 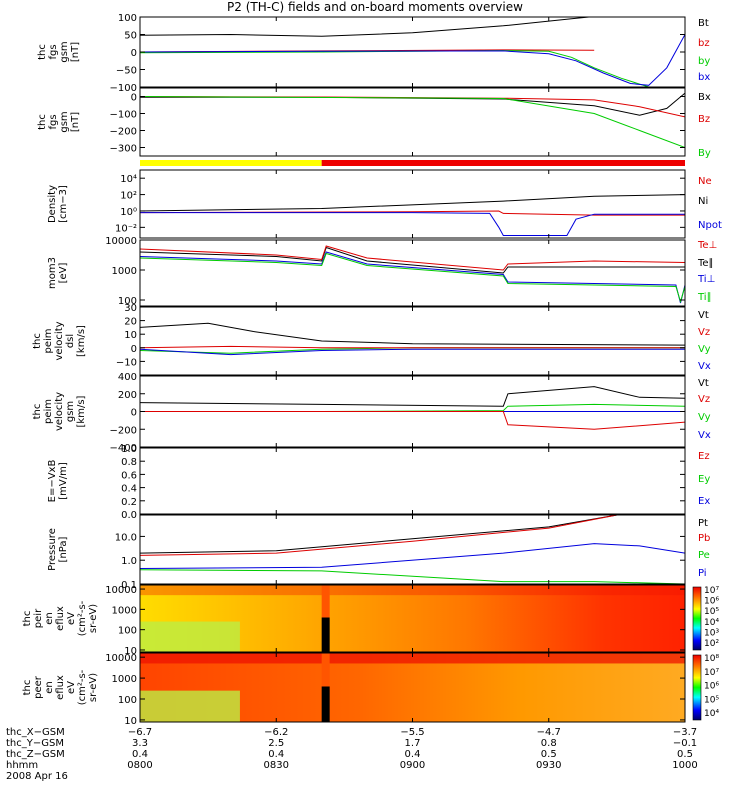 I want to click on legend-label: Pe, so click(x=704, y=555).